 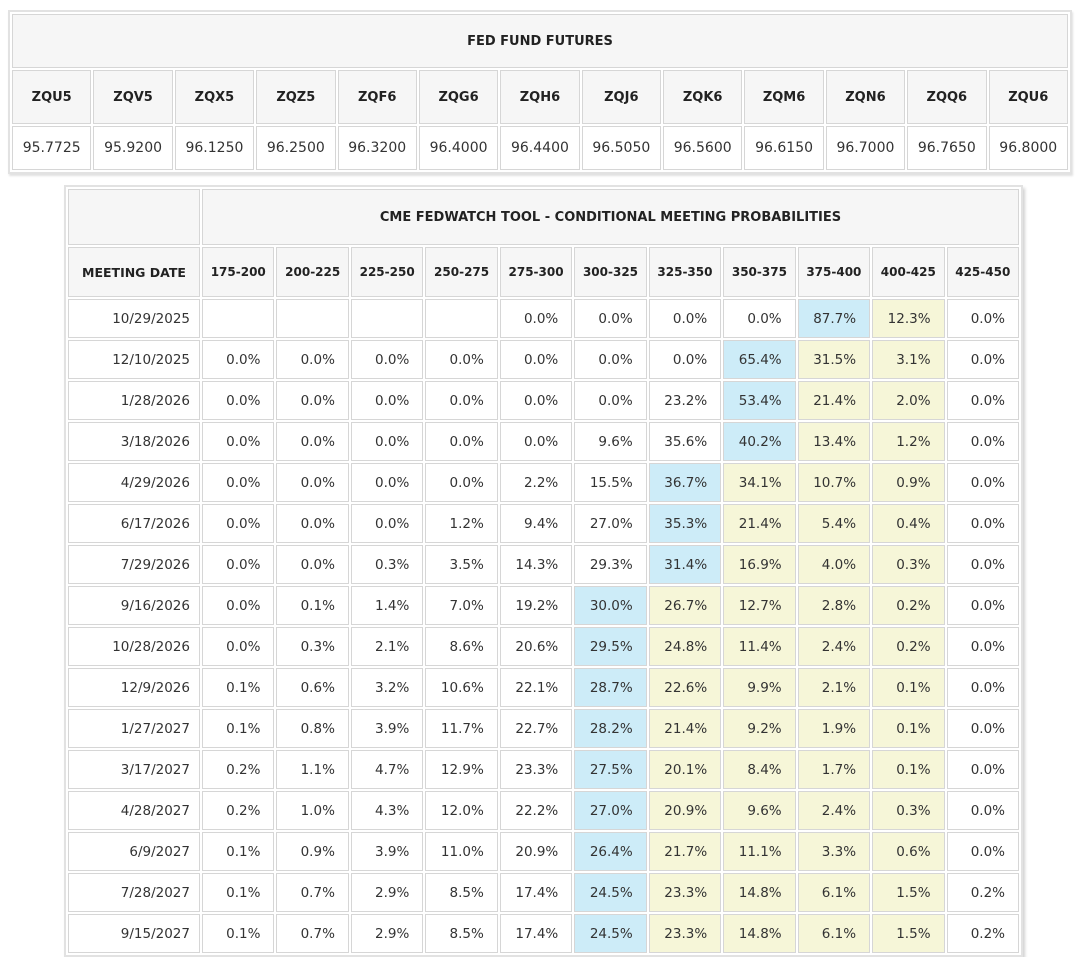 What do you see at coordinates (685, 810) in the screenshot?
I see `probability-cell: 20.9%` at bounding box center [685, 810].